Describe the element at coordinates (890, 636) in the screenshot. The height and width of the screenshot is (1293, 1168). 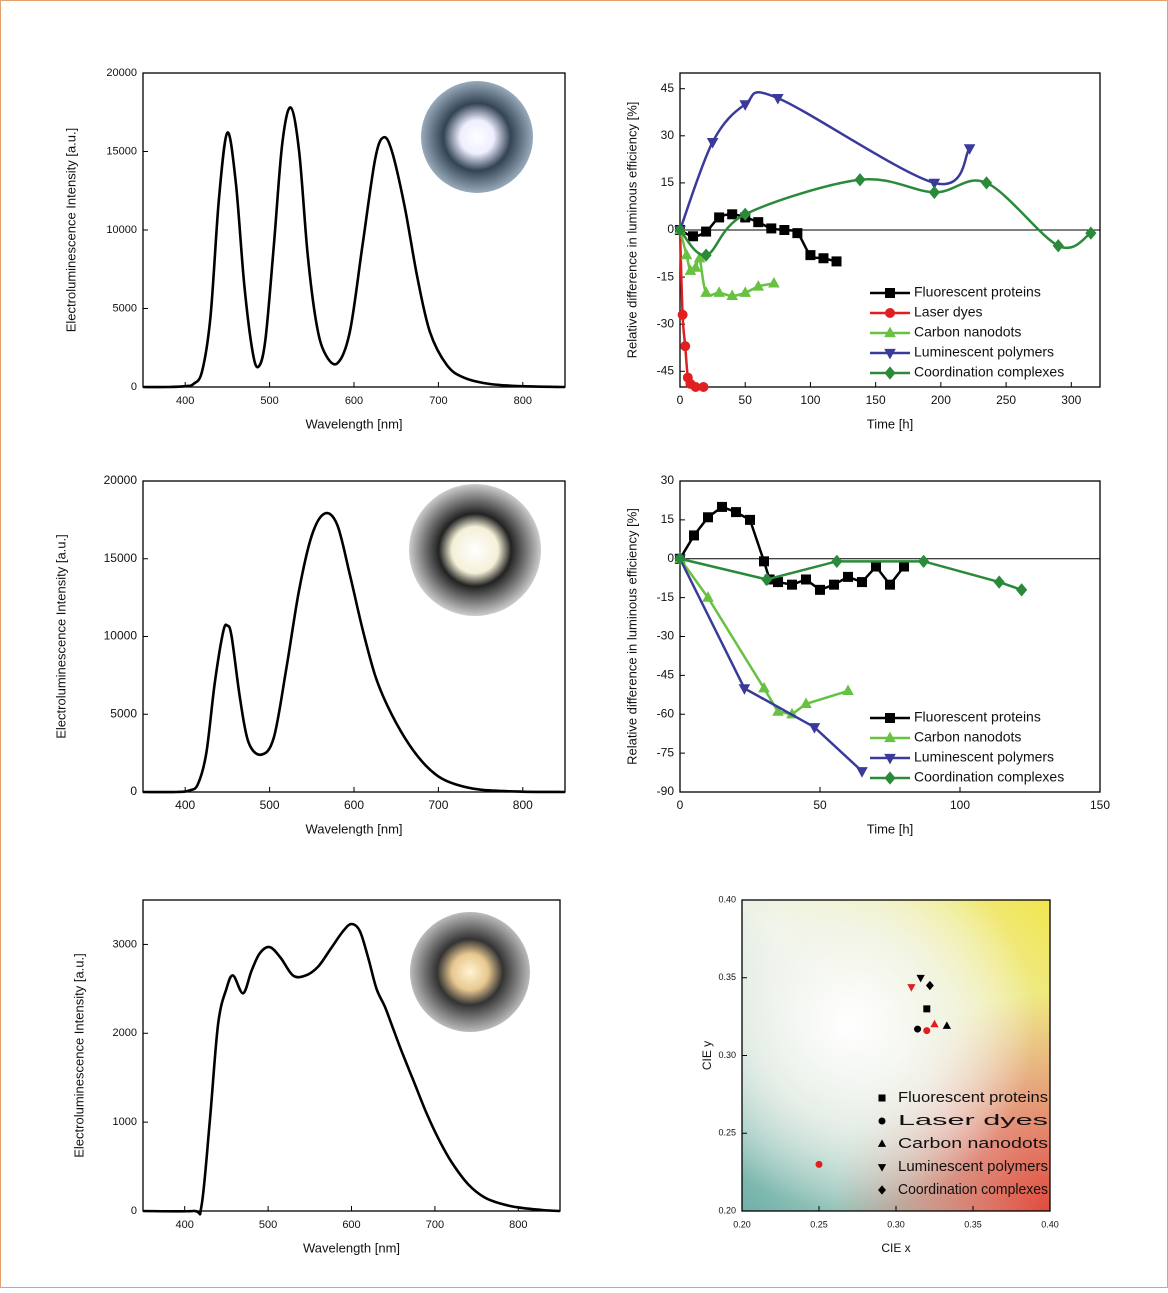
I see `plot-frame` at that location.